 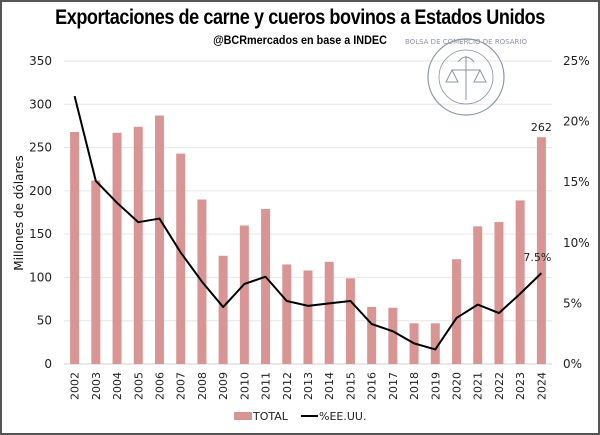 What do you see at coordinates (499, 293) in the screenshot?
I see `bar-2022` at bounding box center [499, 293].